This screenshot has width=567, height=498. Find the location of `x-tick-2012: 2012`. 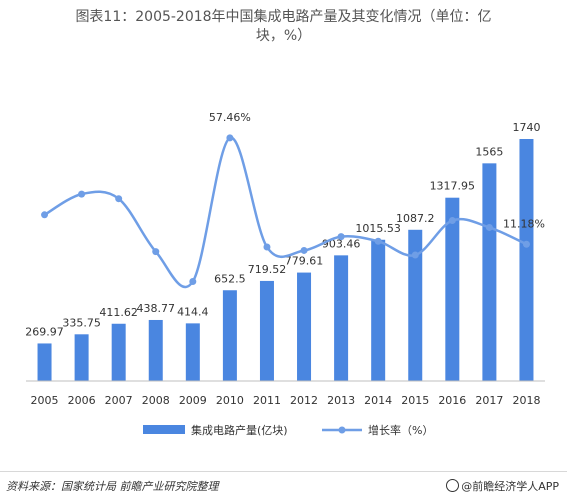

x-tick-2012: 2012 is located at coordinates (304, 400).